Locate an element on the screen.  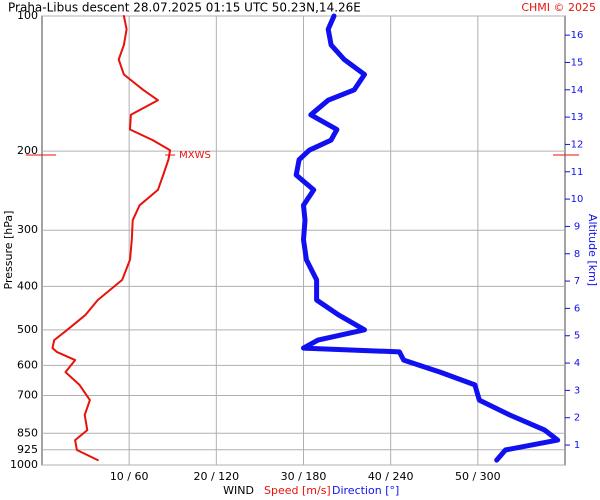
y2-tick-label: 11 is located at coordinates (577, 172).